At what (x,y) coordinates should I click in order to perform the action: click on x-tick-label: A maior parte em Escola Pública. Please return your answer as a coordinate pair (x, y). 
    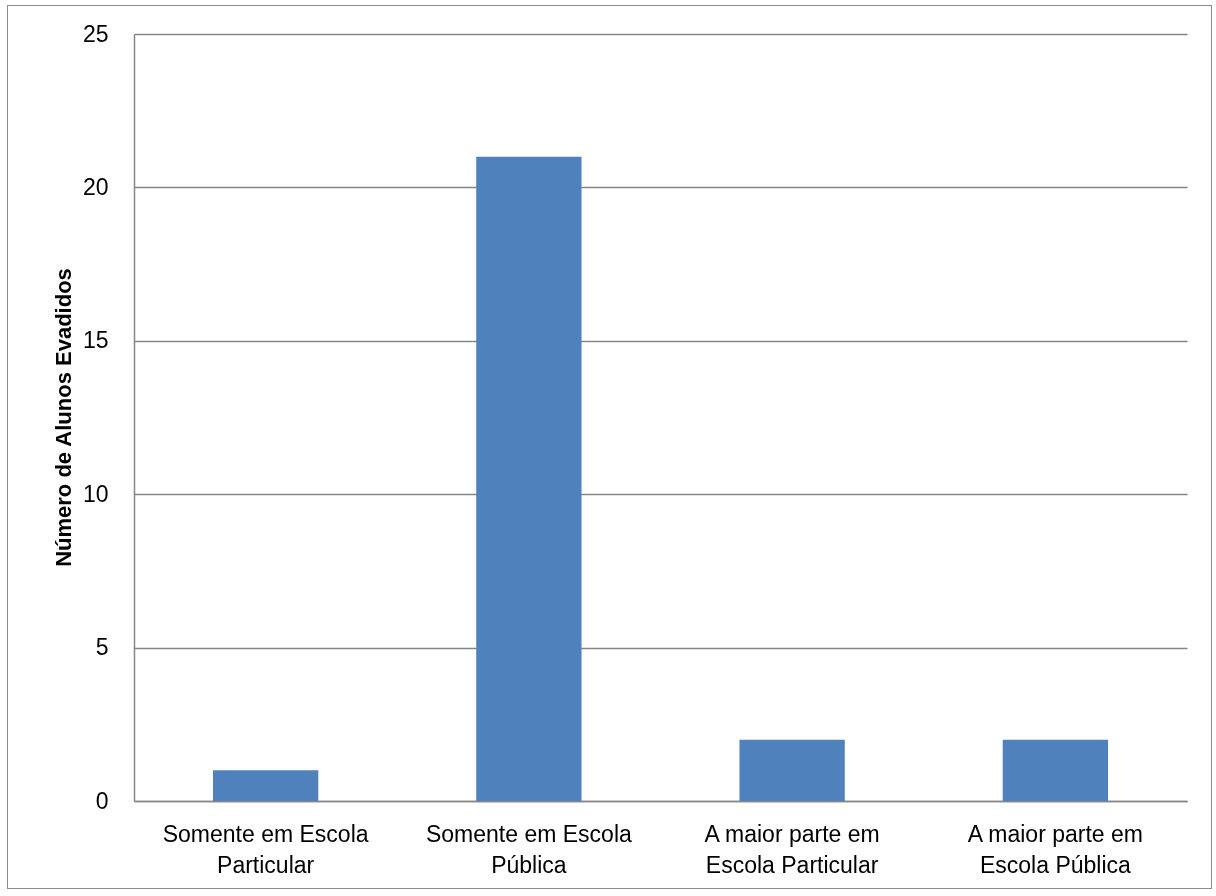
    Looking at the image, I should click on (1055, 849).